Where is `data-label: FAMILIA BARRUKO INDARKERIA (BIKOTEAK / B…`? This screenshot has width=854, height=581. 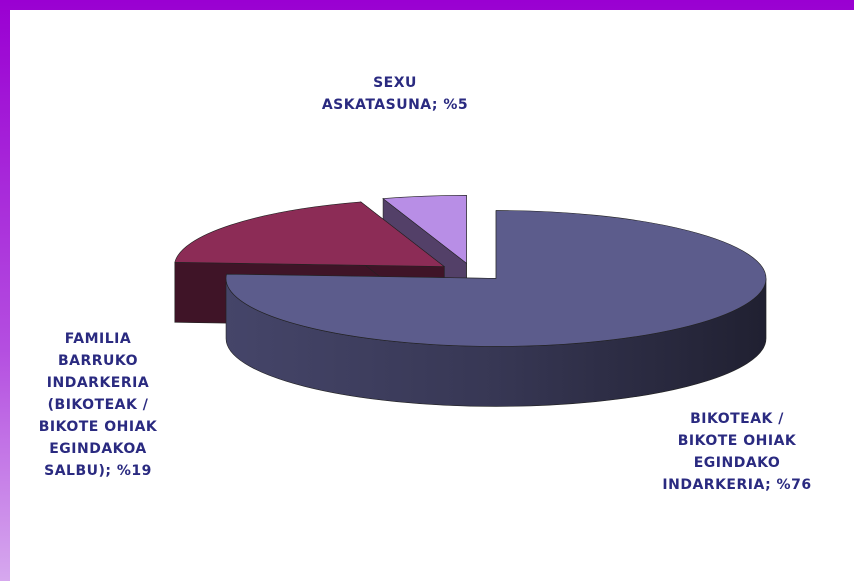
data-label: FAMILIA BARRUKO INDARKERIA (BIKOTEAK / B… is located at coordinates (98, 405).